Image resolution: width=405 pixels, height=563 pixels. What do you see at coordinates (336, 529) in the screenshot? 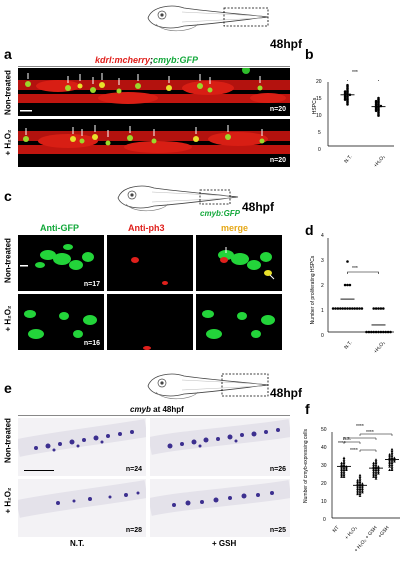
I see `category-f-0: NT` at bounding box center [336, 529].